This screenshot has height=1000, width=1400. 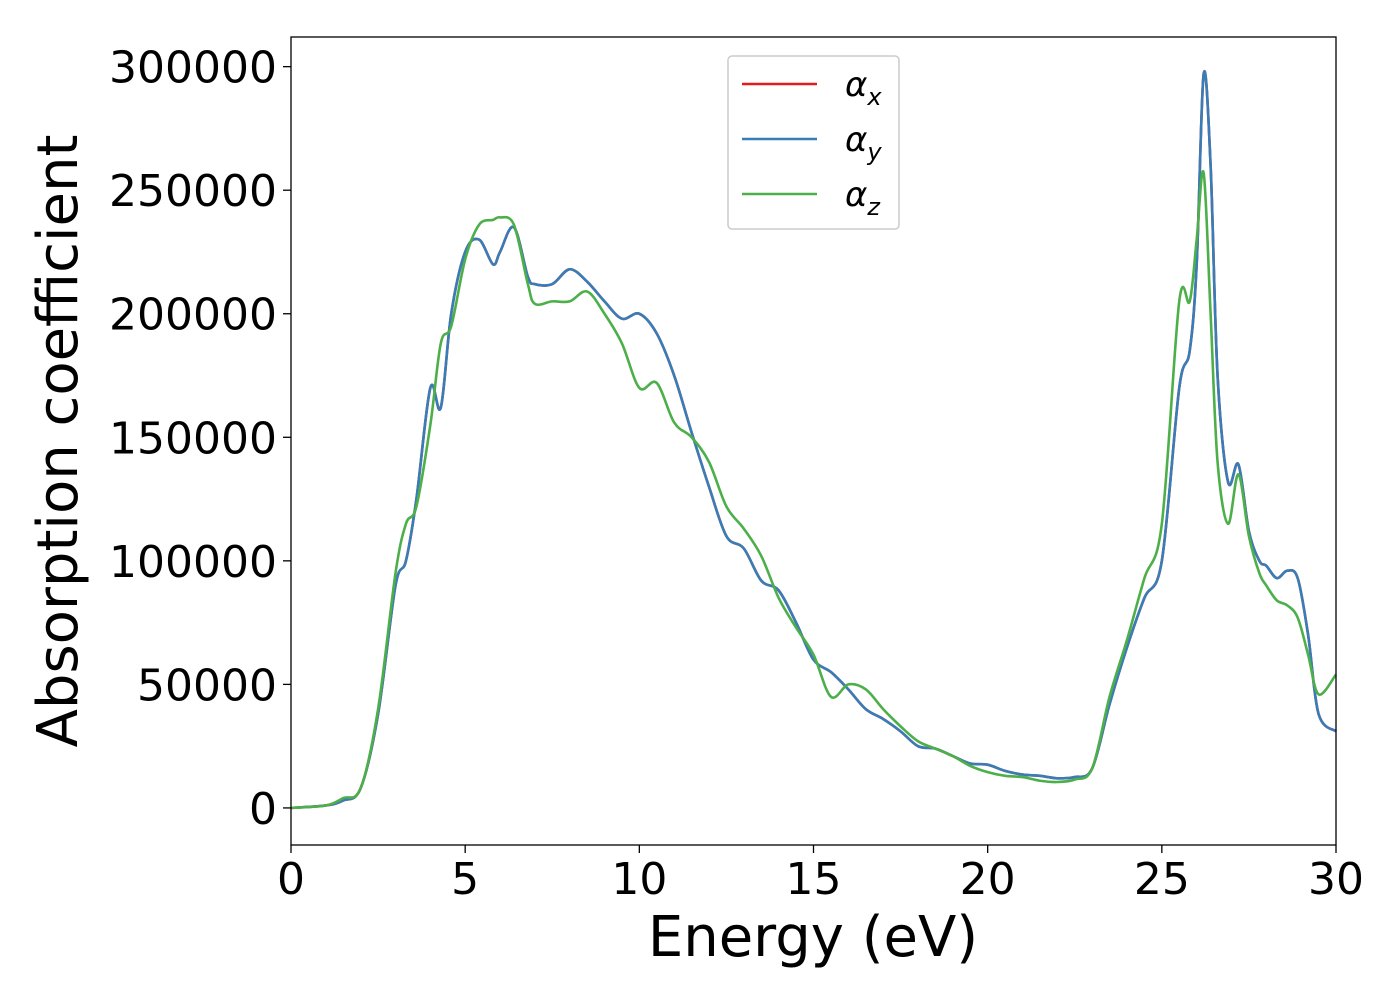 What do you see at coordinates (863, 88) in the screenshot?
I see `legend-label-x: αx` at bounding box center [863, 88].